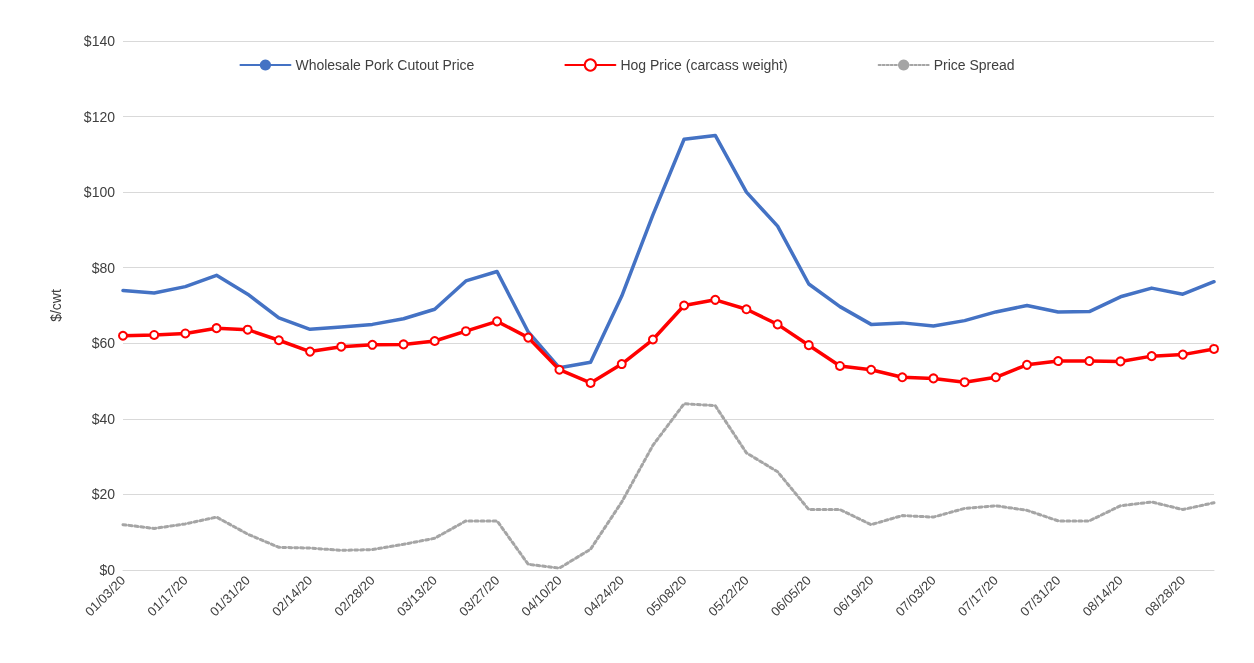  What do you see at coordinates (103, 343) in the screenshot?
I see `y-tick-label: $60` at bounding box center [103, 343].